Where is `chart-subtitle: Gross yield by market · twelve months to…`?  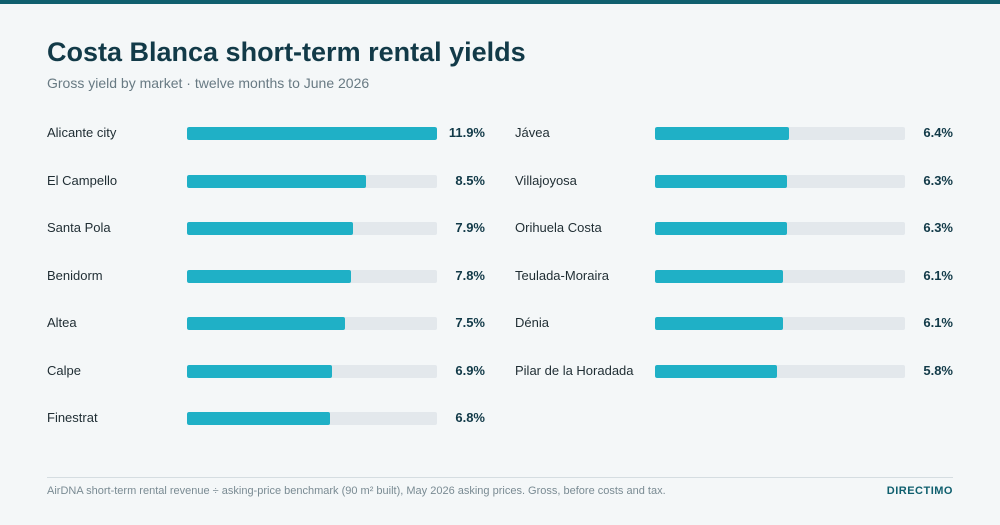
chart-subtitle: Gross yield by market · twelve months to… is located at coordinates (208, 83).